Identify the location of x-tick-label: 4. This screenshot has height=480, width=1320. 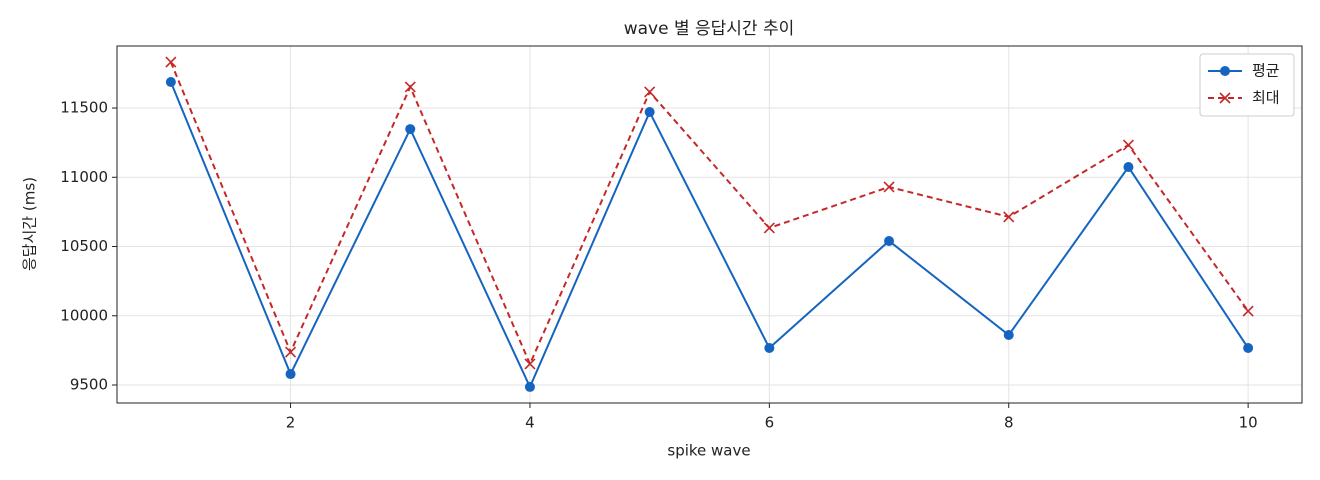
(530, 423).